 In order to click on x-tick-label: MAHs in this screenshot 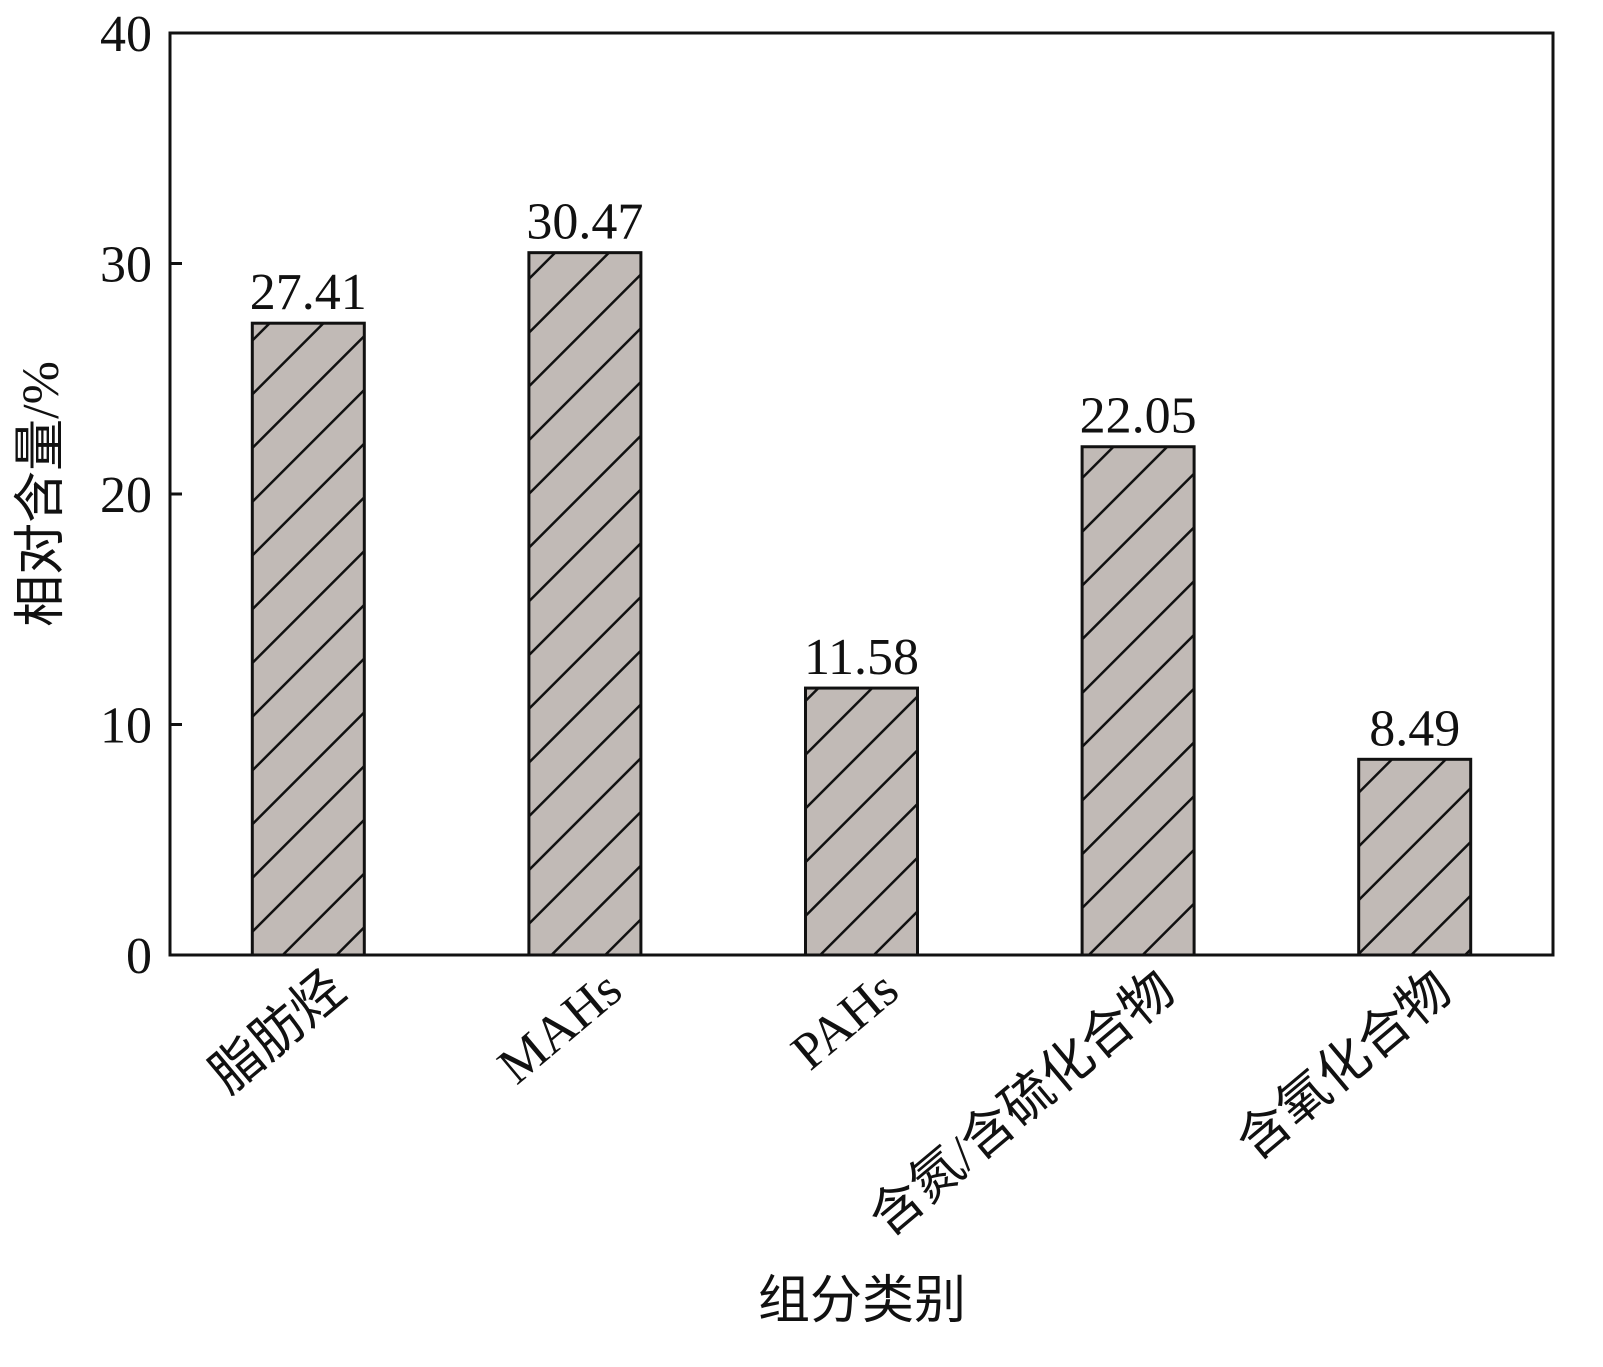, I will do `click(560, 1028)`.